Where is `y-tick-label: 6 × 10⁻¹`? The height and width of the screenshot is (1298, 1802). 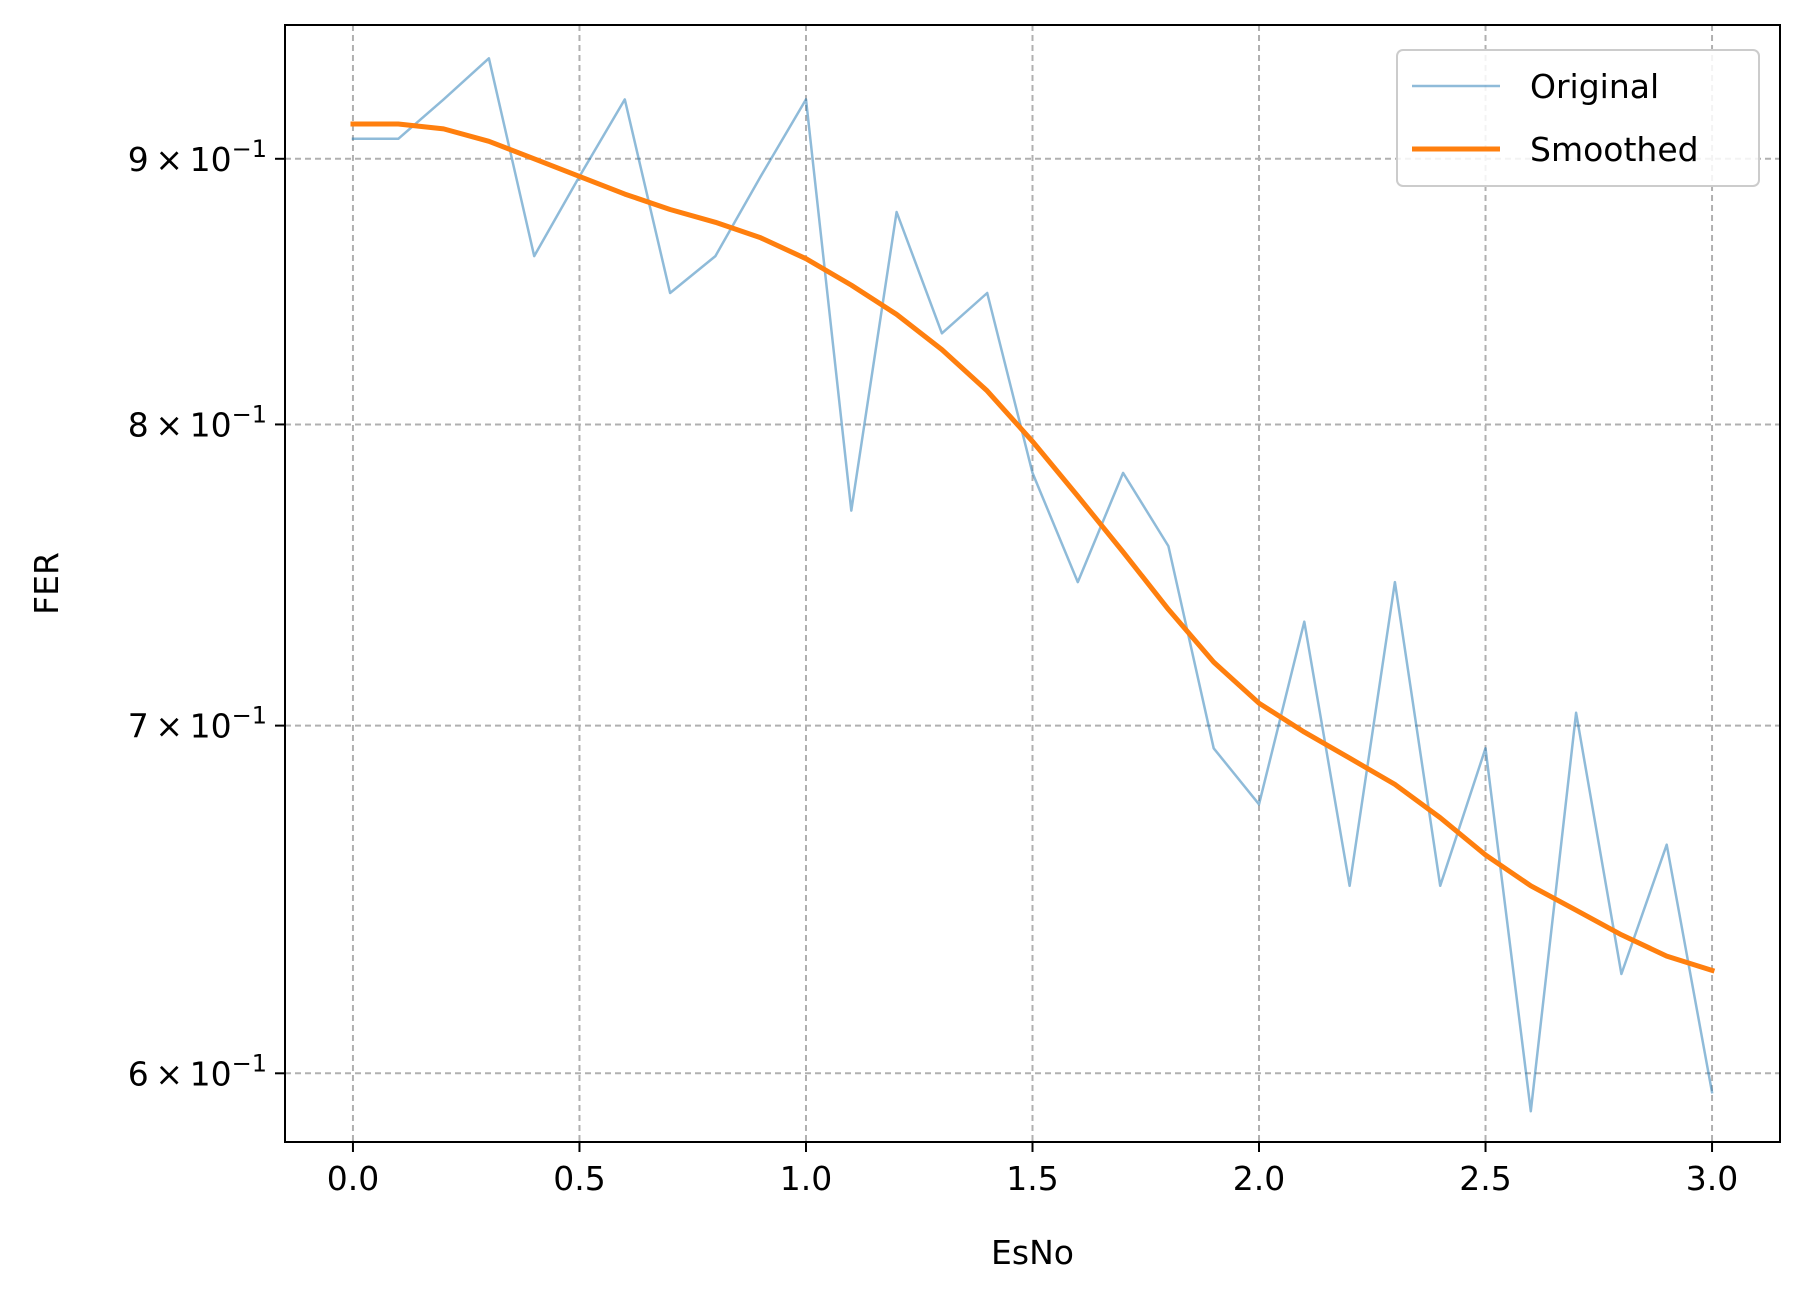 y-tick-label: 6 × 10⁻¹ is located at coordinates (197, 1071).